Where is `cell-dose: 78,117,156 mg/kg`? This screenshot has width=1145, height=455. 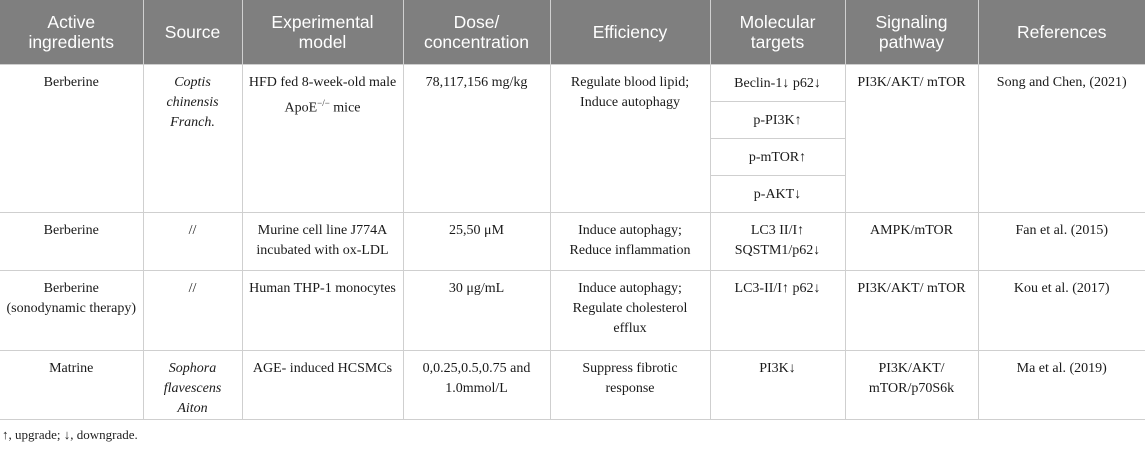
cell-dose: 78,117,156 mg/kg is located at coordinates (476, 138).